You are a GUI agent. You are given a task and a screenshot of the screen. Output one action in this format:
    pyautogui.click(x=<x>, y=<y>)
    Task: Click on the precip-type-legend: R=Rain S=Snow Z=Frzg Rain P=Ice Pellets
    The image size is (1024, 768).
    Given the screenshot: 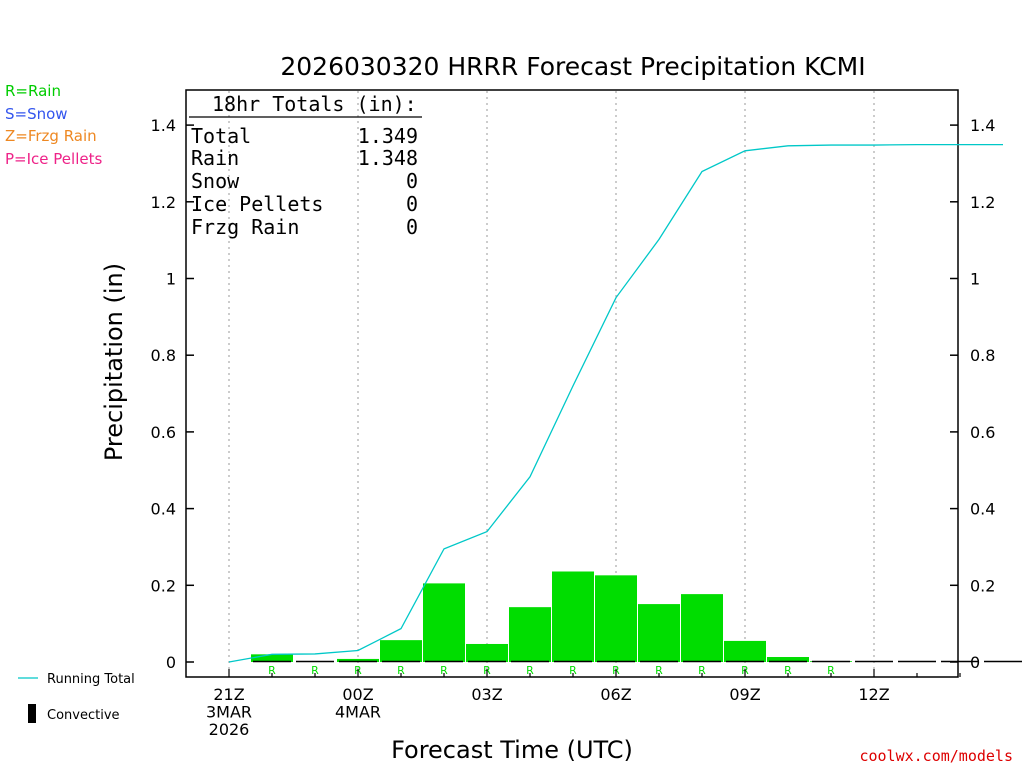 What is the action you would take?
    pyautogui.click(x=53, y=125)
    